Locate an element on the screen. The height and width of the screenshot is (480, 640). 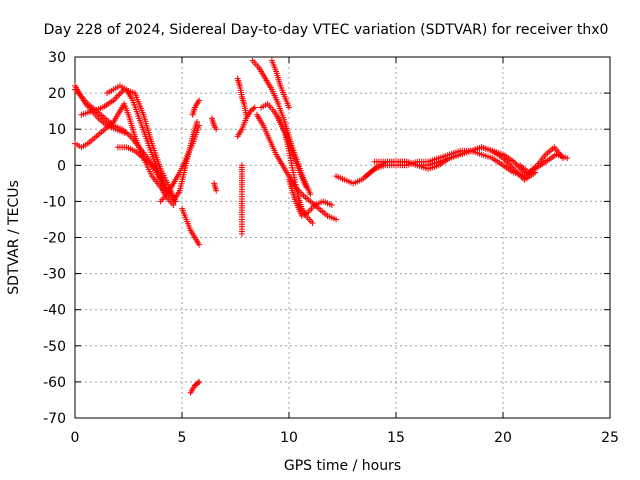
y-tick-label: 0 is located at coordinates (61, 166).